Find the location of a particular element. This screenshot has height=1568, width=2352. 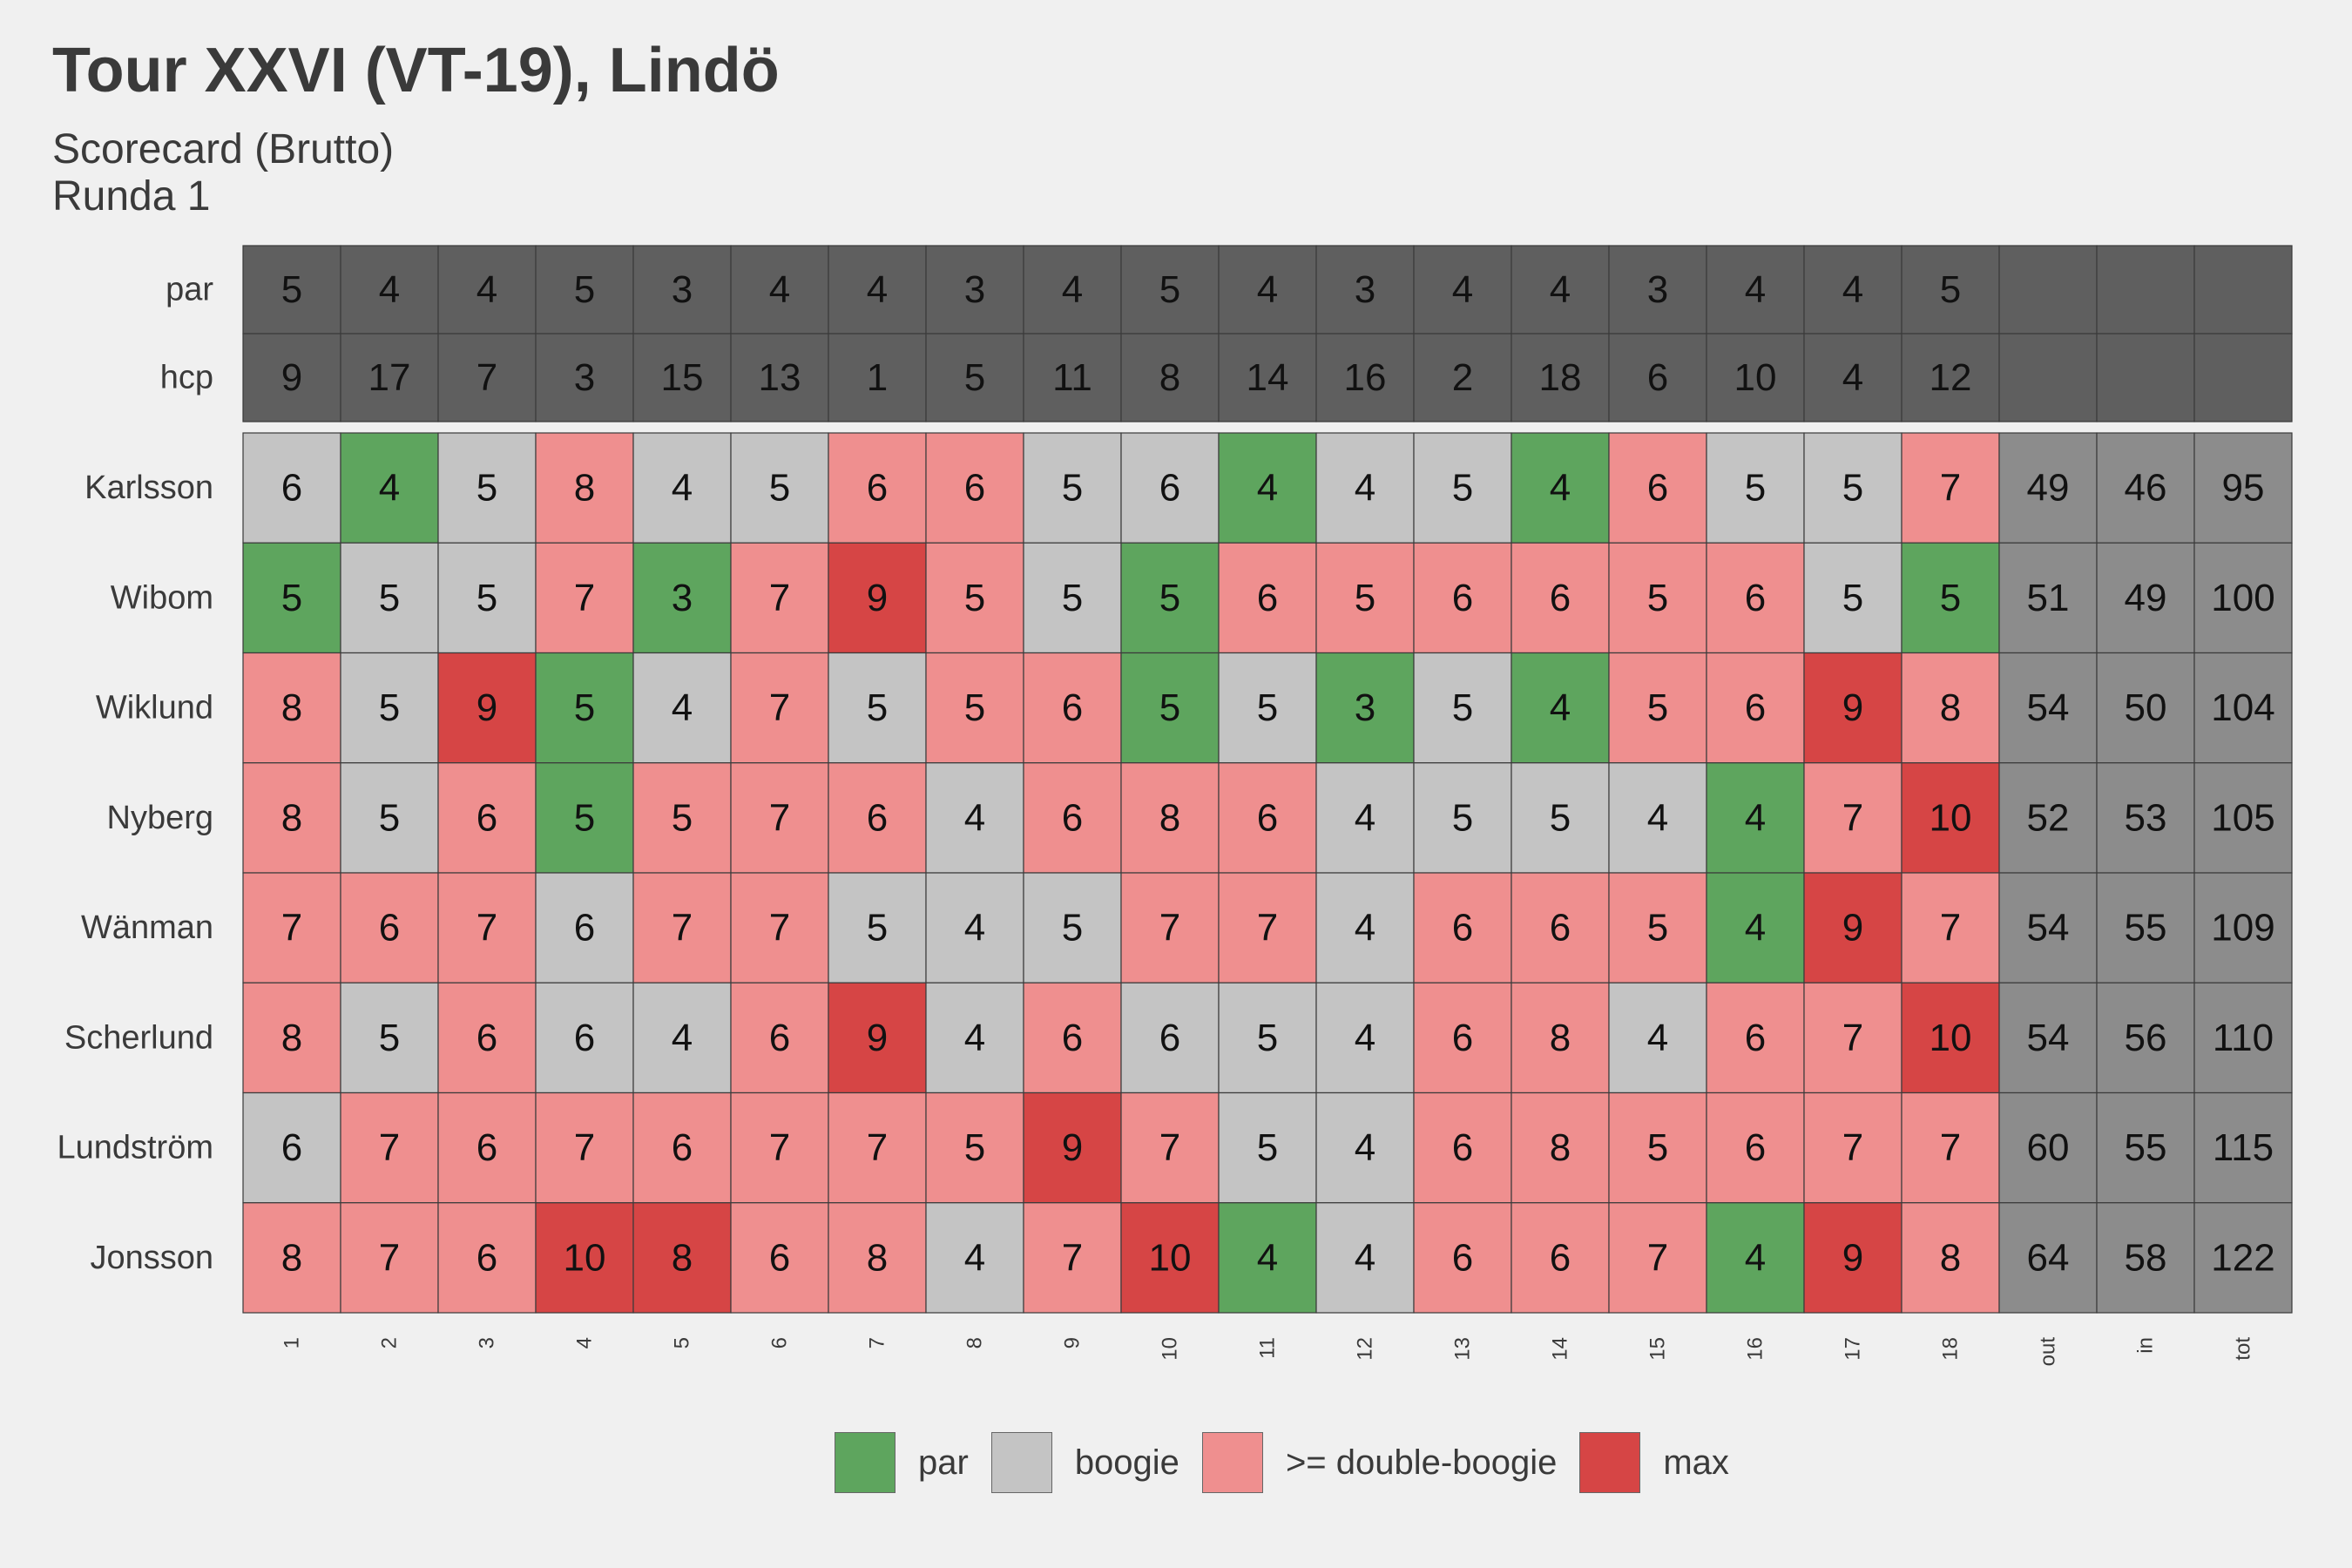

legend-item-par: par is located at coordinates (902, 1462).